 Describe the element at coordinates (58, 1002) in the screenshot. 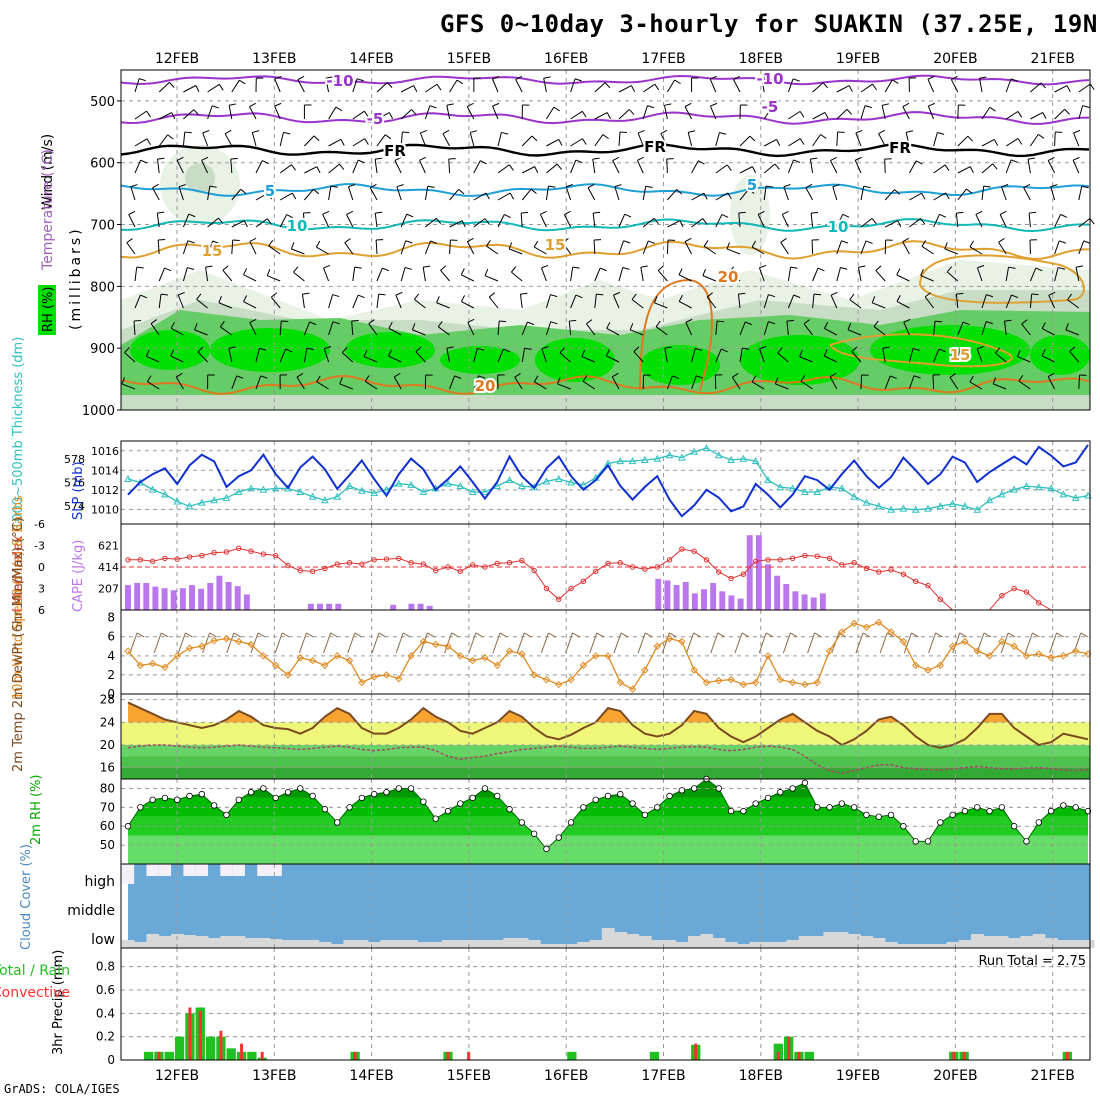

I see `y-axis-label-precip: 3hr Precip (mm)` at that location.